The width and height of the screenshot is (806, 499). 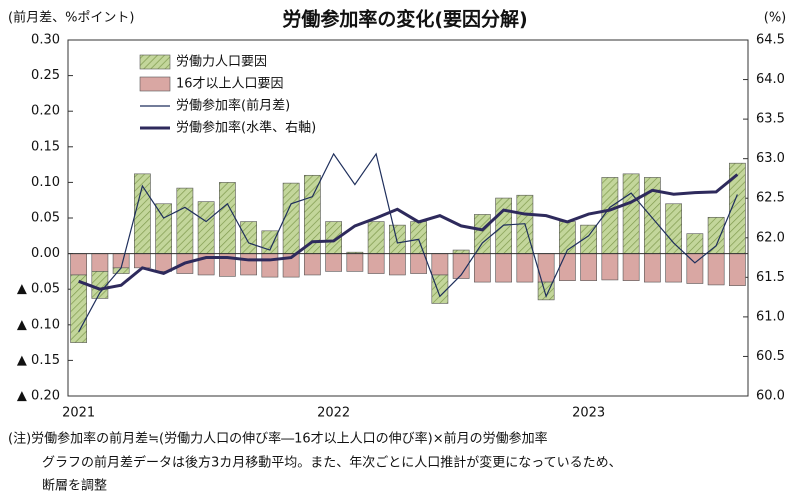 I want to click on y-axis-label: (前月差、%ポイント), so click(x=71, y=18).